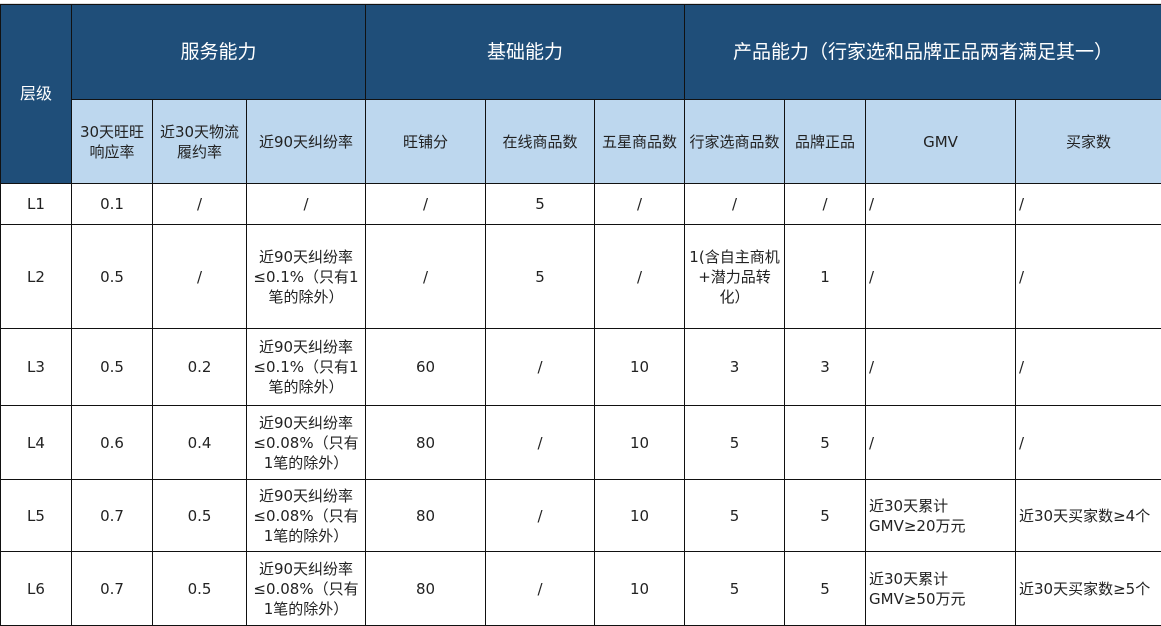 The image size is (1161, 626). Describe the element at coordinates (36, 515) in the screenshot. I see `level-cell: L5` at that location.